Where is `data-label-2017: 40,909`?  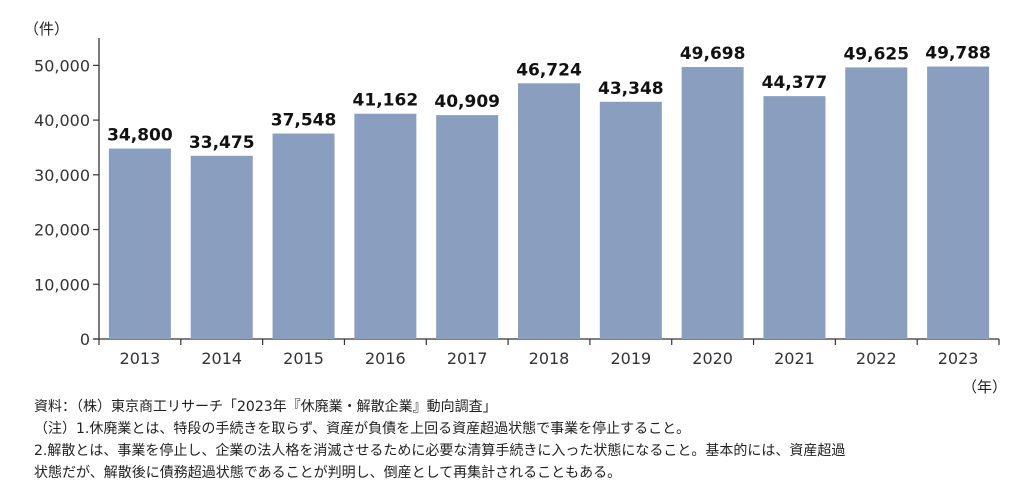 data-label-2017: 40,909 is located at coordinates (467, 102).